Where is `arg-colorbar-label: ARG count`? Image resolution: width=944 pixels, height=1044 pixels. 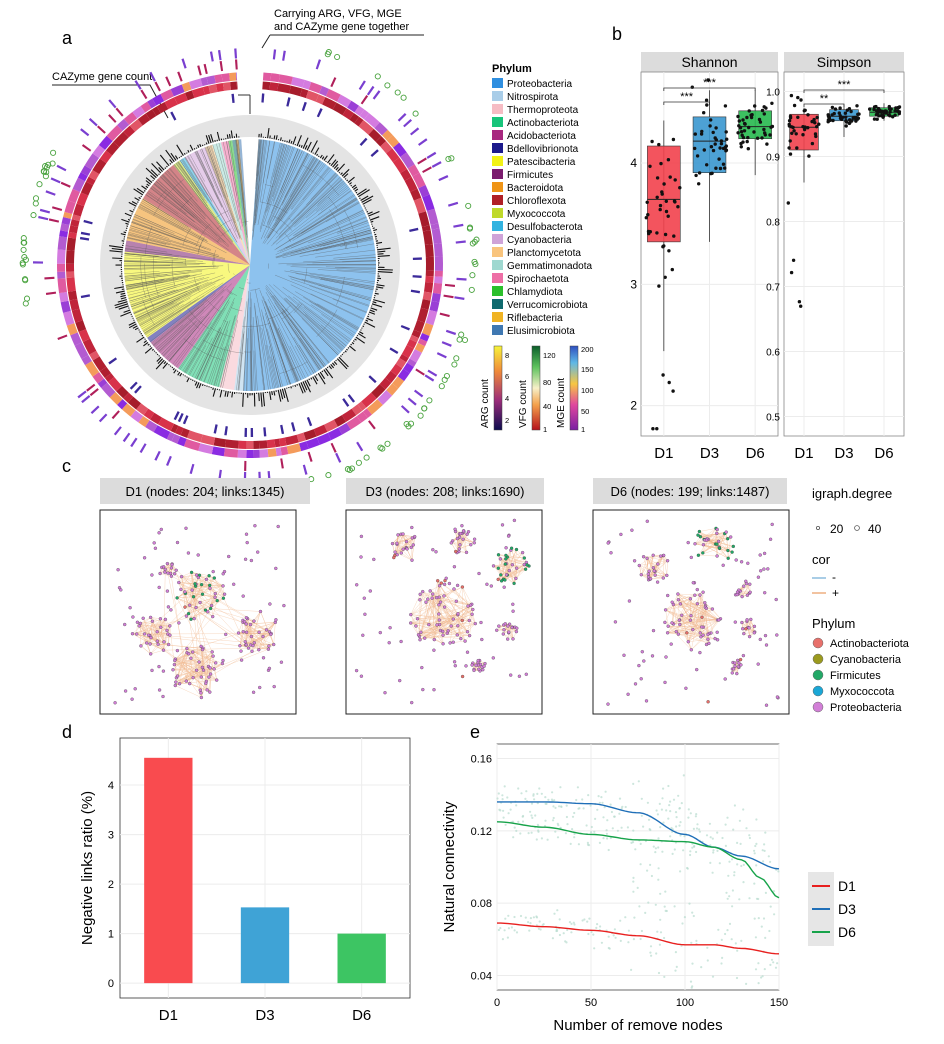 arg-colorbar-label: ARG count is located at coordinates (485, 403).